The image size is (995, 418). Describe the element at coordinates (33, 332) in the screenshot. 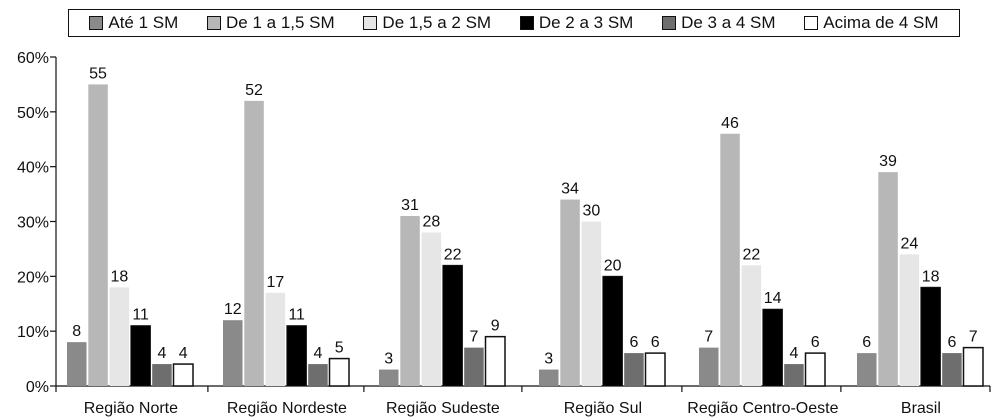

I see `y-tick-label: 10%` at that location.